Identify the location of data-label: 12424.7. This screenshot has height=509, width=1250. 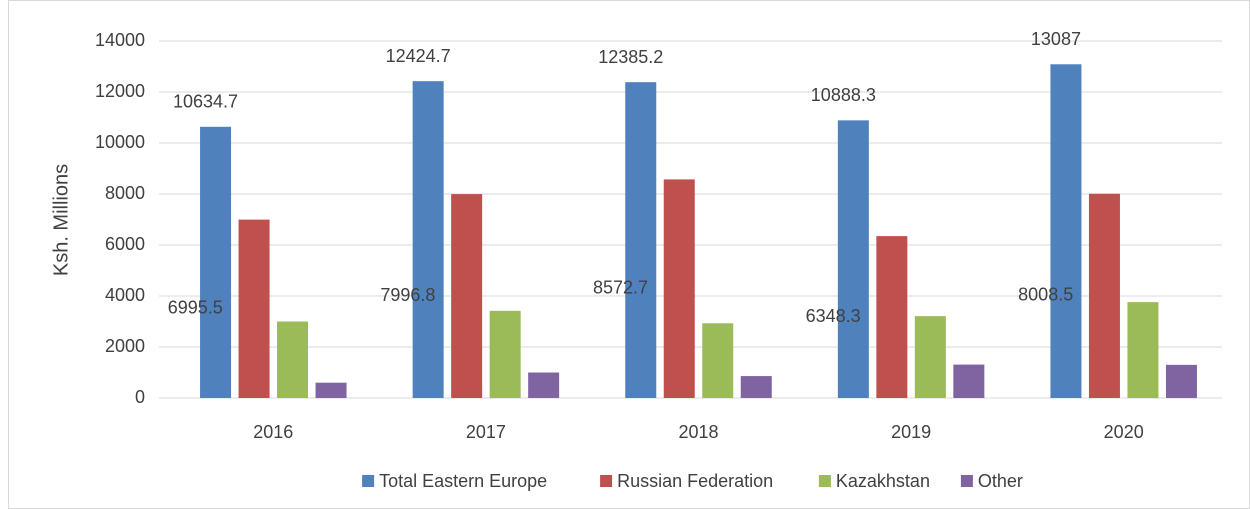
(418, 56).